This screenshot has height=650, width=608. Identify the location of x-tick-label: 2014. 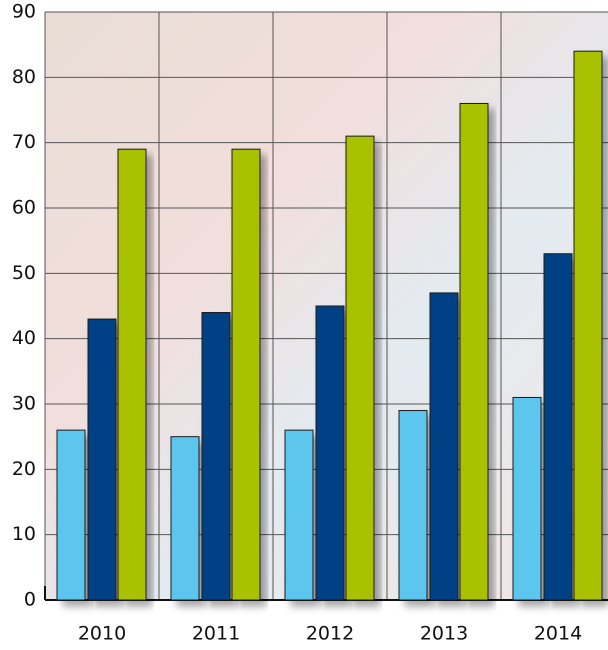
(558, 634).